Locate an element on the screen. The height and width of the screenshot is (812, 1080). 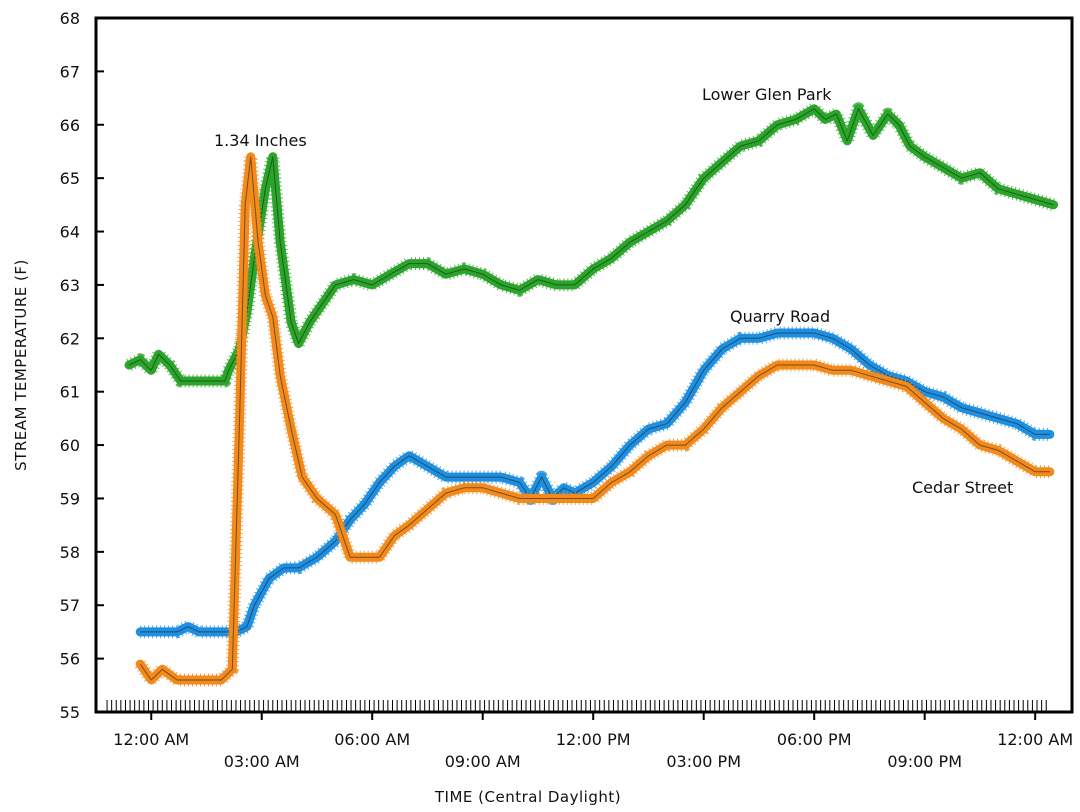
y-tick-label: 63 is located at coordinates (70, 285).